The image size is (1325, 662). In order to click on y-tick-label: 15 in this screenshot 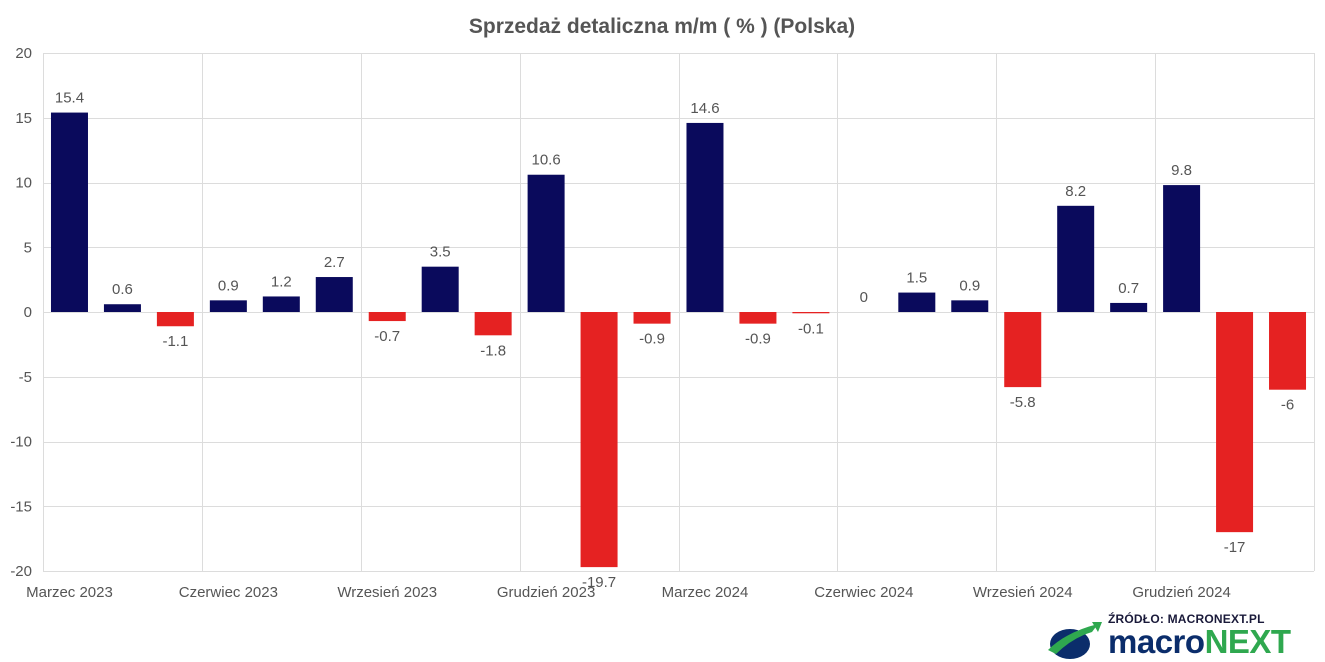, I will do `click(23, 118)`.